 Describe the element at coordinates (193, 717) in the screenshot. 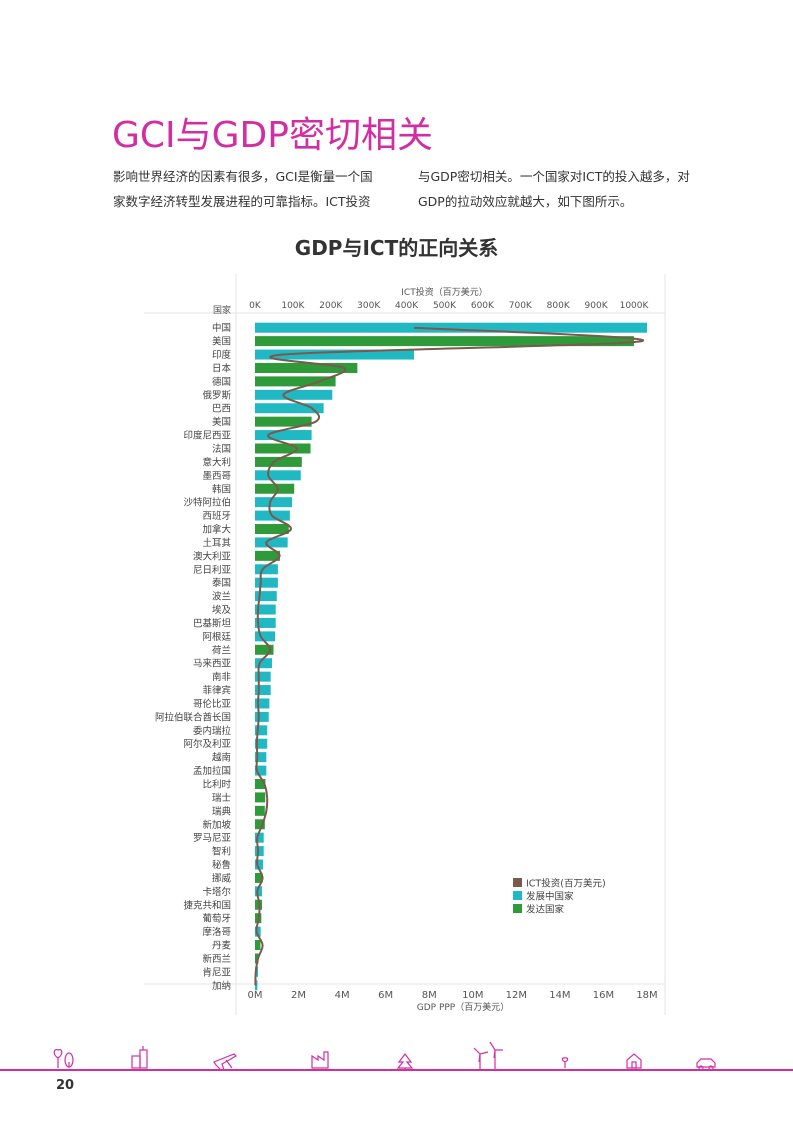

I see `country-label: 阿拉伯联合酋长国` at that location.